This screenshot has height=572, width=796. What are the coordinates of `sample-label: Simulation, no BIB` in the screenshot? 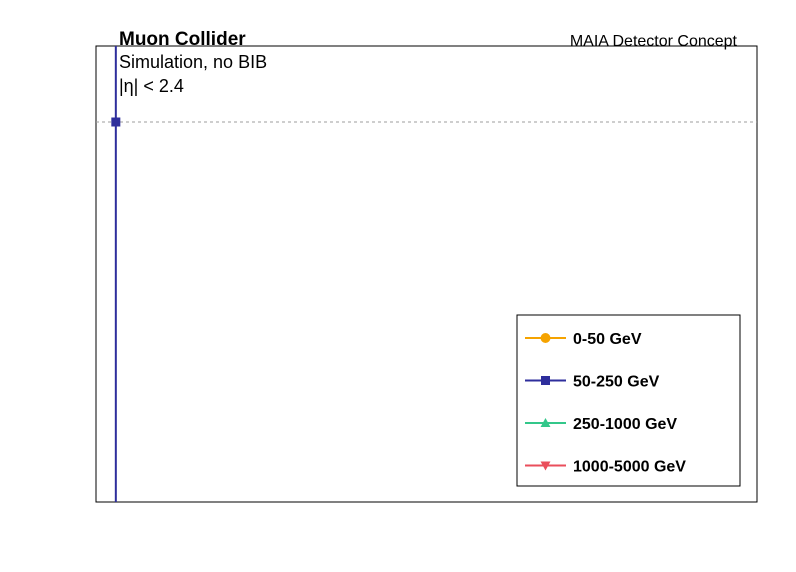 It's located at (193, 62).